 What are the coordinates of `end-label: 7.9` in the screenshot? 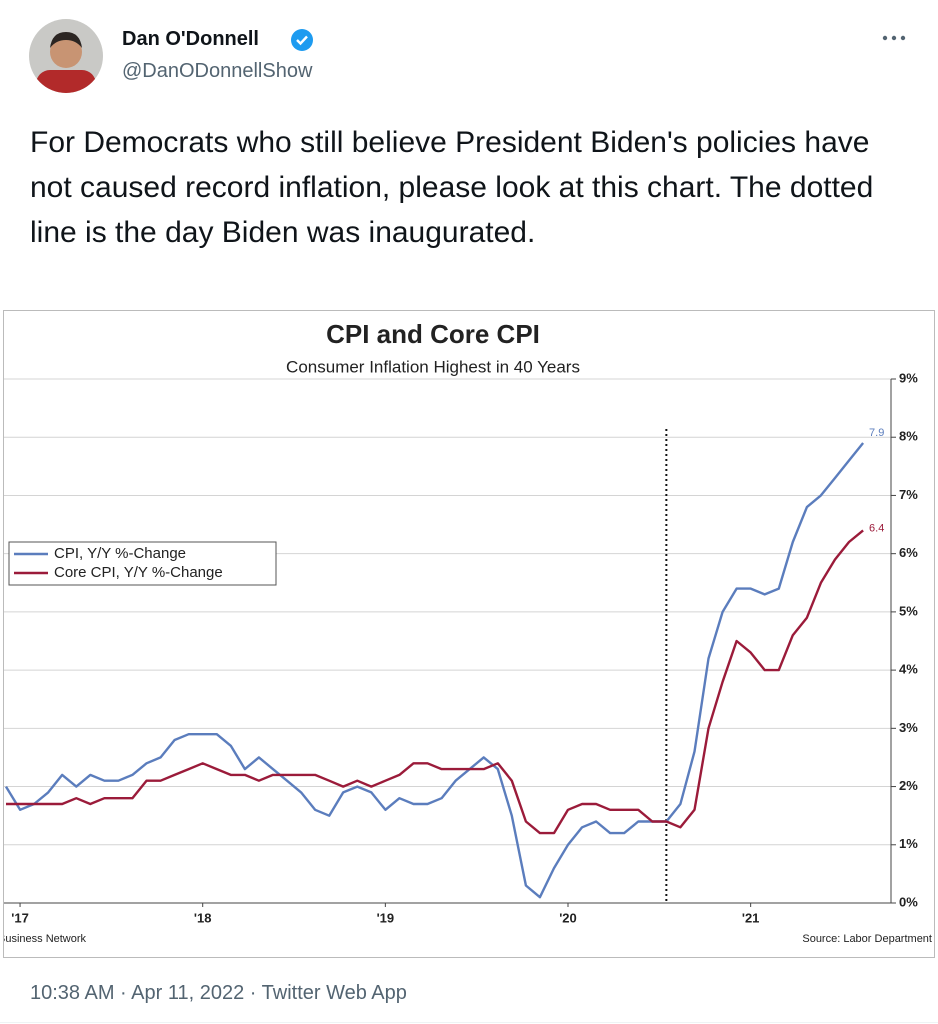 It's located at (876, 433).